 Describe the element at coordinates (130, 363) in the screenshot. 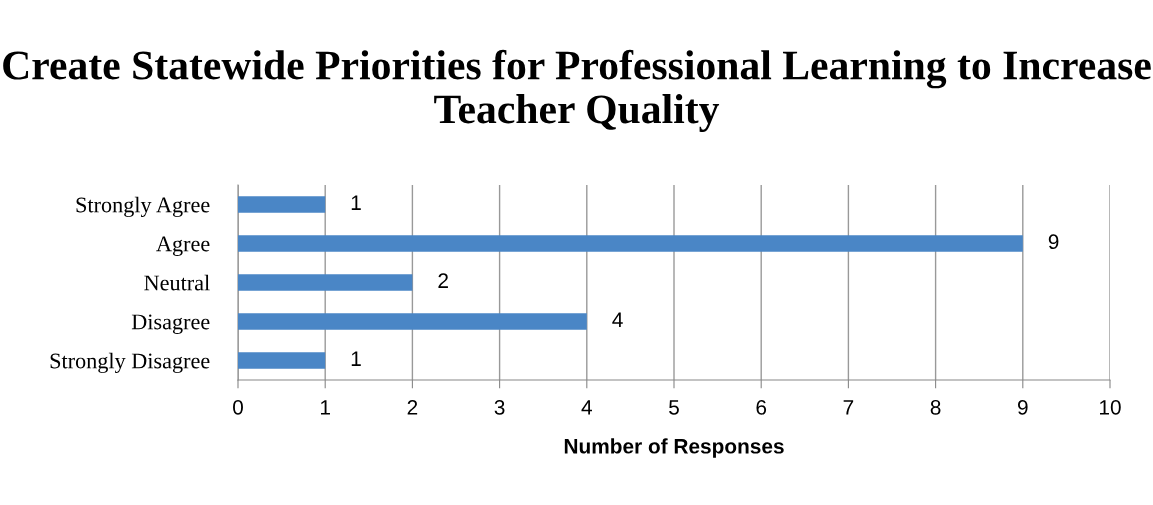

I see `y-tick-label: Strongly Disagree` at that location.